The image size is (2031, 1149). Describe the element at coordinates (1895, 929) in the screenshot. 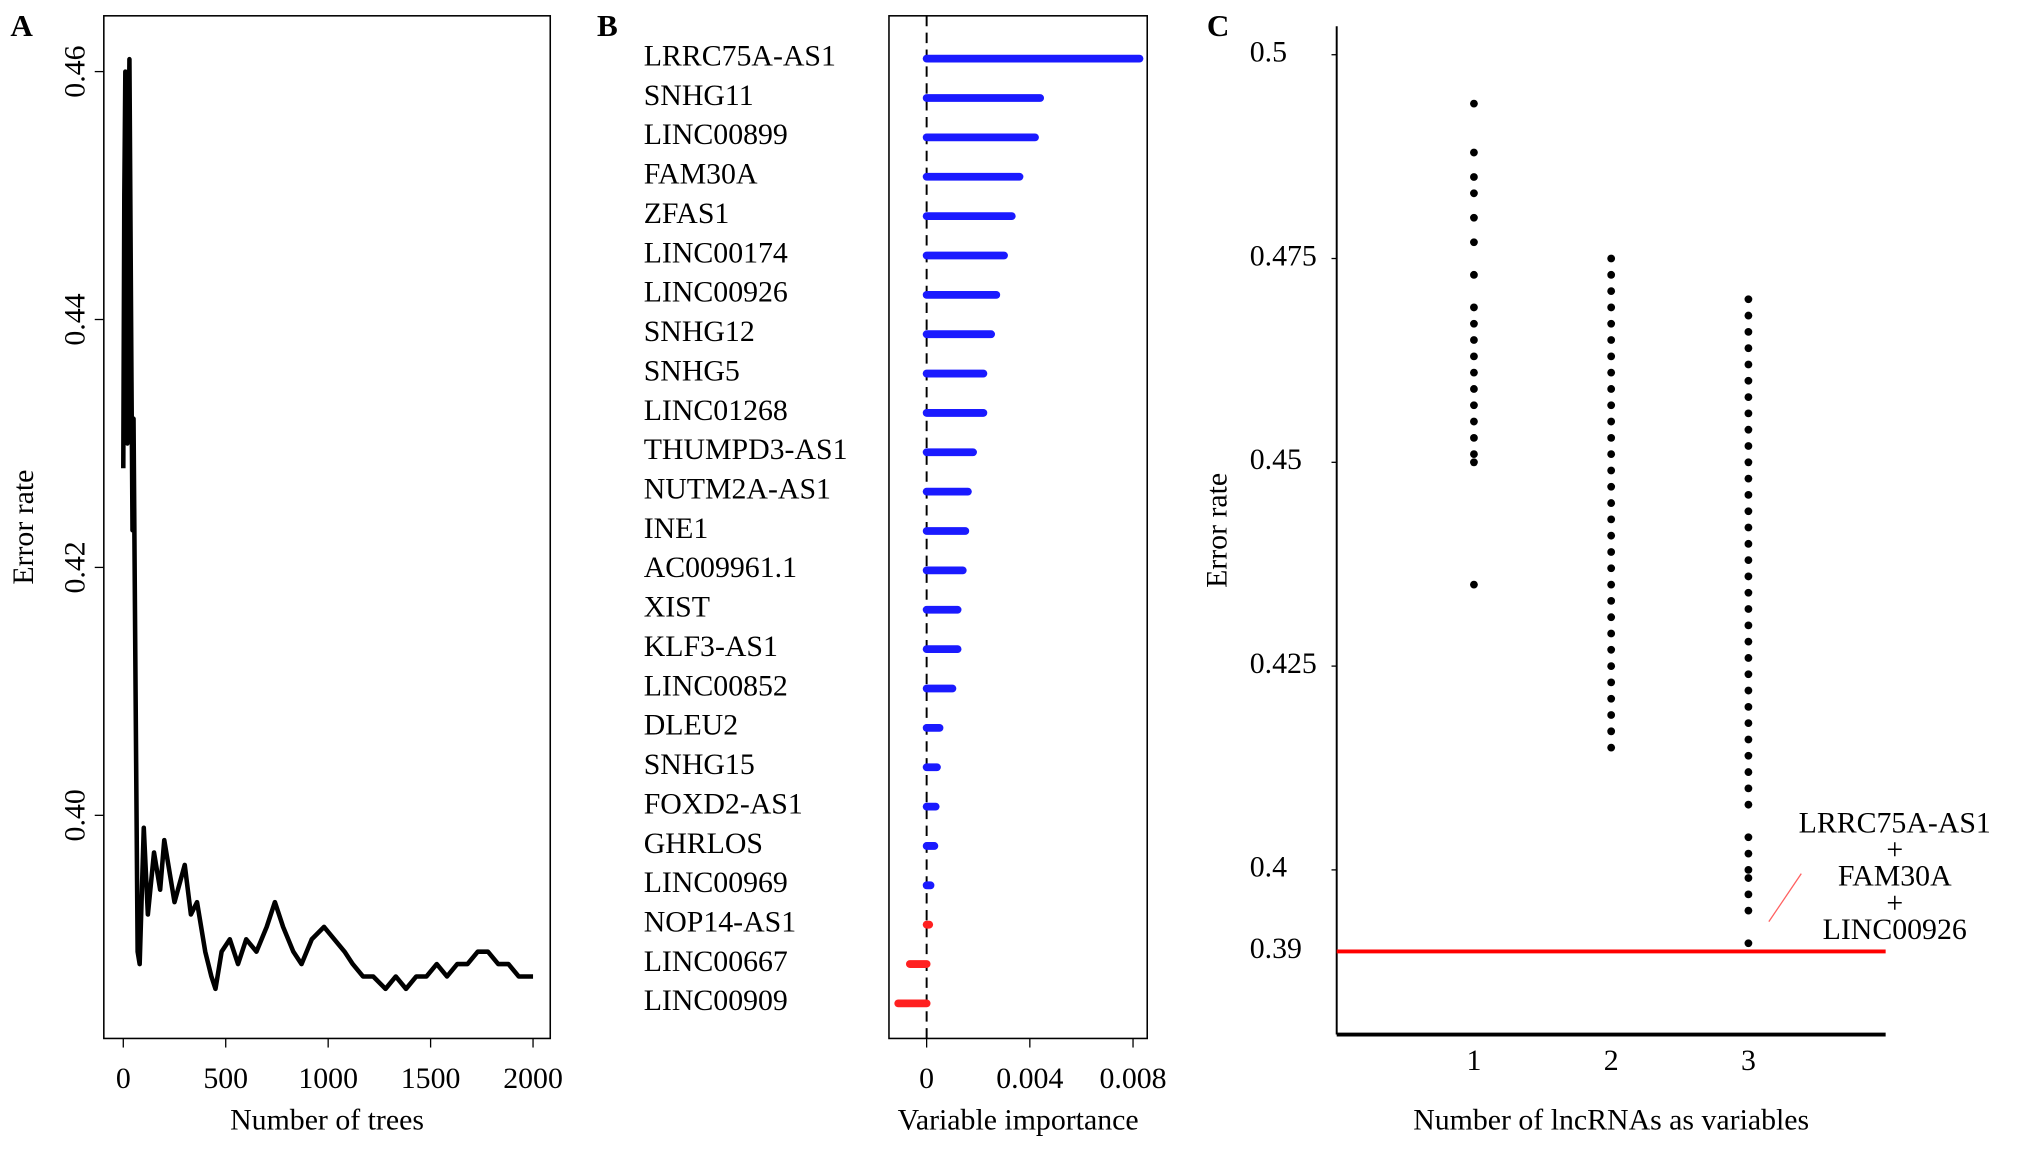

I see `annotation-text: LINC00926` at that location.